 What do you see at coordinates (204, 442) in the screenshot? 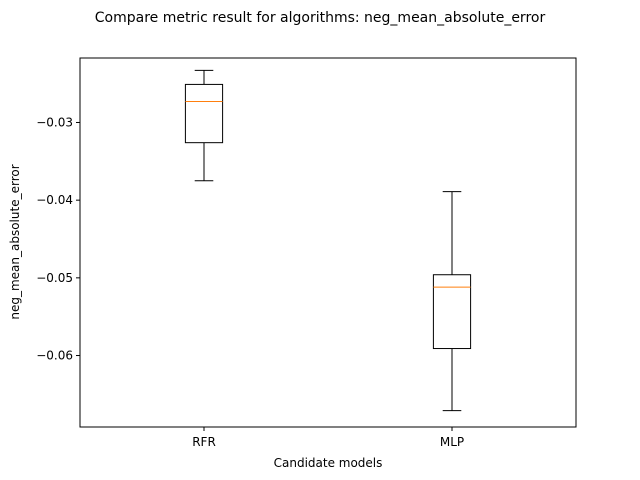
I see `x-tick-label: RFR` at bounding box center [204, 442].